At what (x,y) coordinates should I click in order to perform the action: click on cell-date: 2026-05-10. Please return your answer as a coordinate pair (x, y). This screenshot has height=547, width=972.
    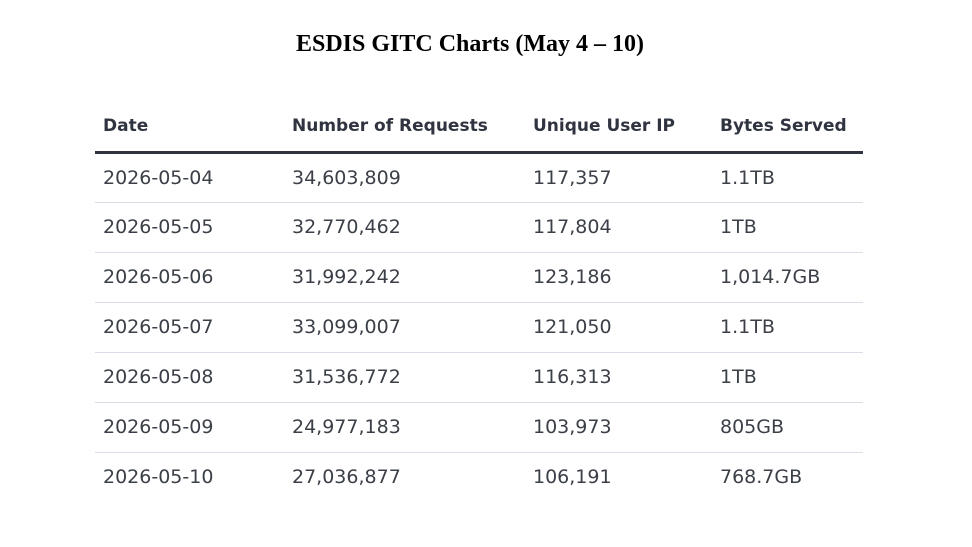
    Looking at the image, I should click on (158, 477).